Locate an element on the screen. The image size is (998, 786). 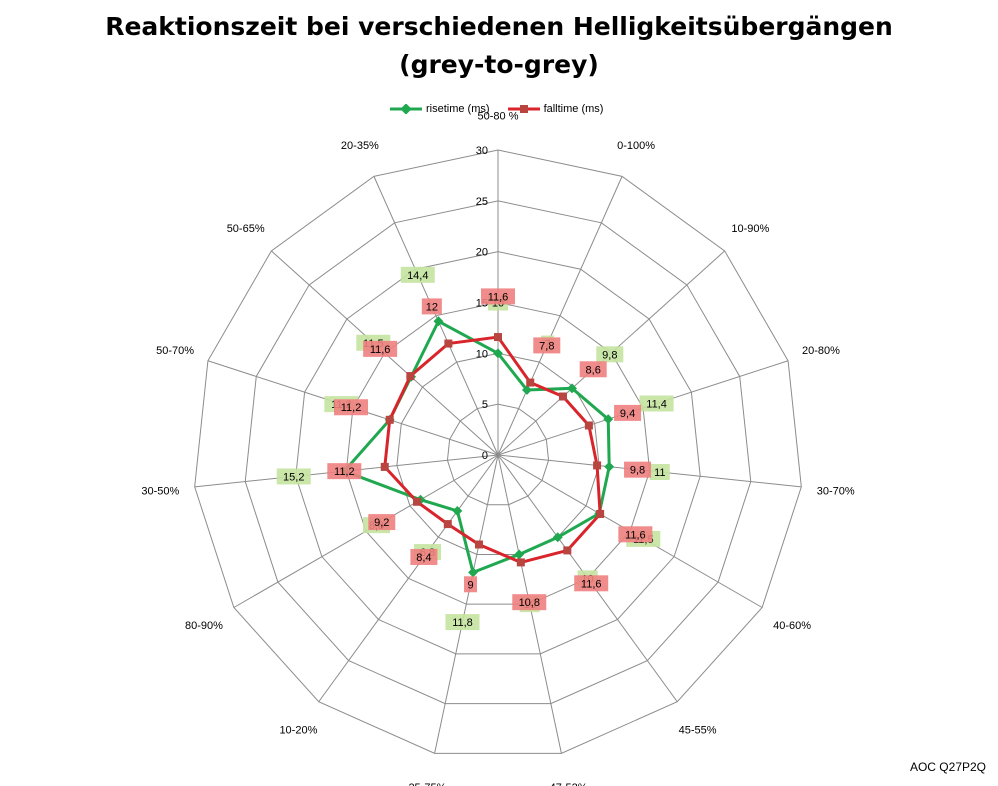
category-label: 40-60% is located at coordinates (792, 626).